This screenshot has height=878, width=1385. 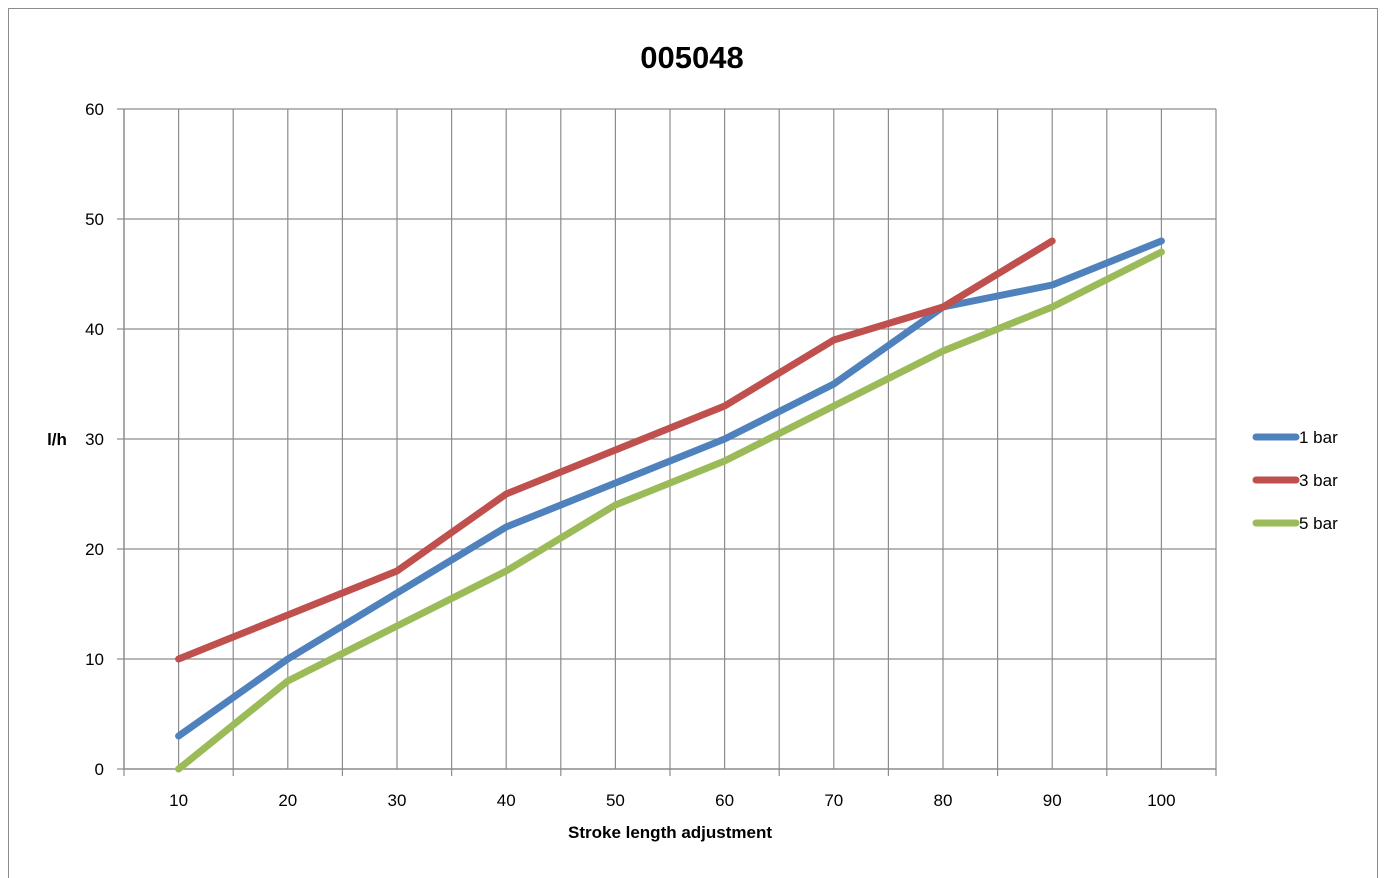 What do you see at coordinates (57, 439) in the screenshot?
I see `y-axis-title: l/h` at bounding box center [57, 439].